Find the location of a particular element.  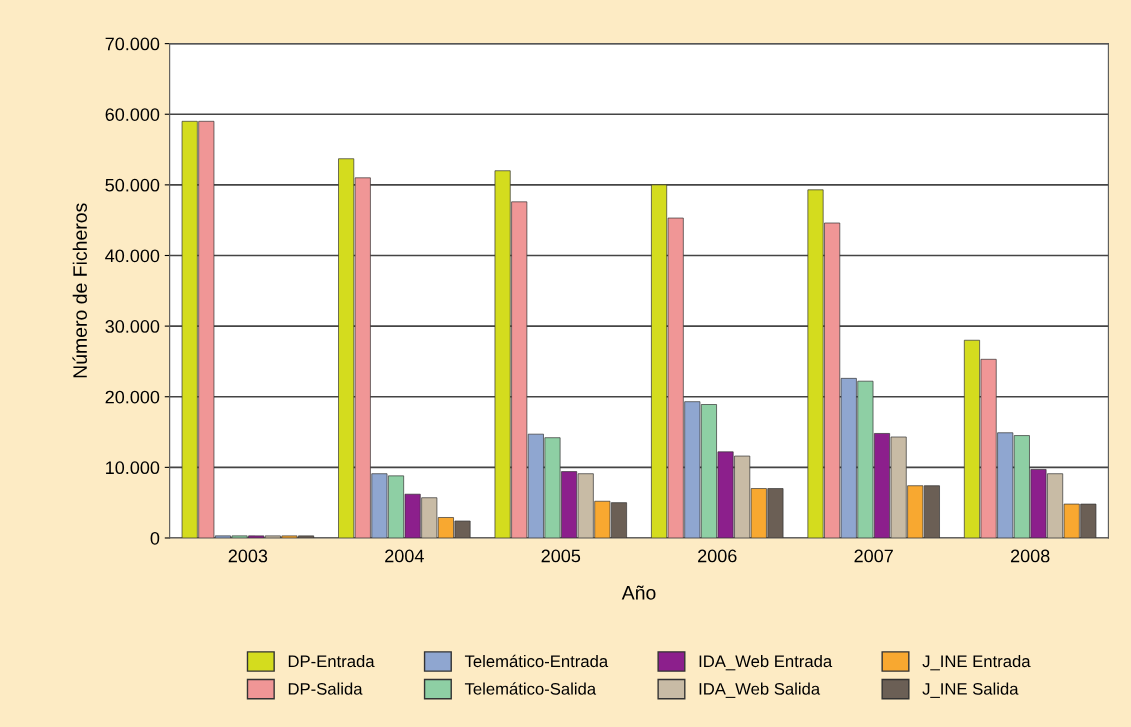

y-tick-label: 30.000 is located at coordinates (132, 326).